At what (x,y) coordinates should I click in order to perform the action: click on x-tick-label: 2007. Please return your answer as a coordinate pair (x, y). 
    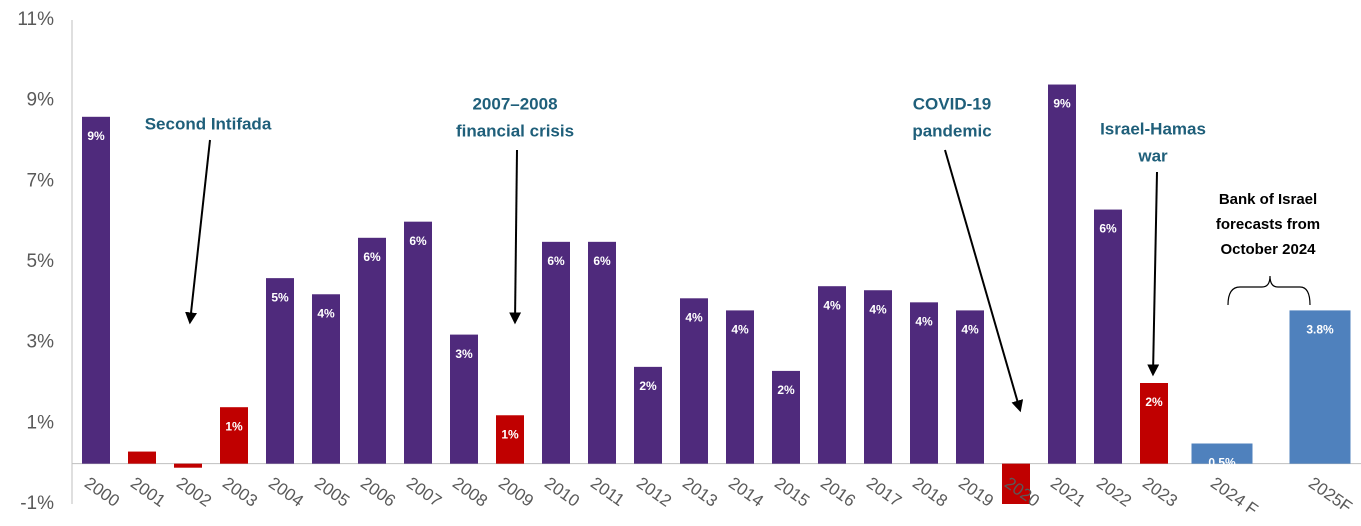
    Looking at the image, I should click on (424, 491).